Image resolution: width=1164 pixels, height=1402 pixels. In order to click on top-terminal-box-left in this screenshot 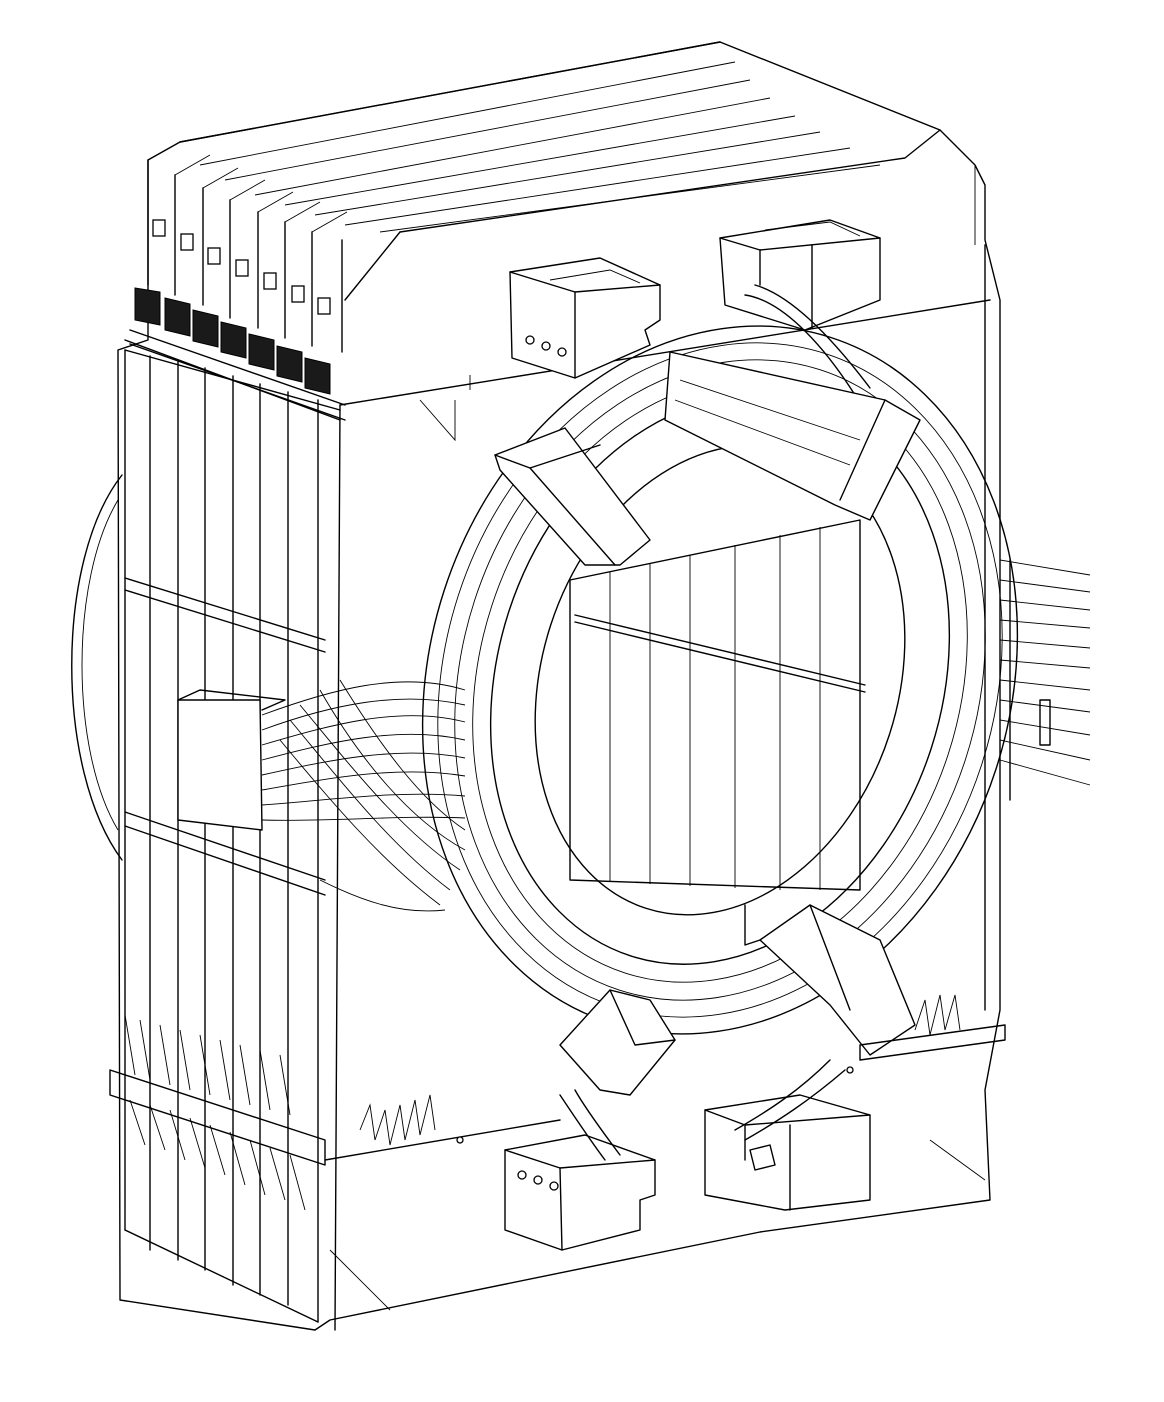, I will do `click(585, 318)`.